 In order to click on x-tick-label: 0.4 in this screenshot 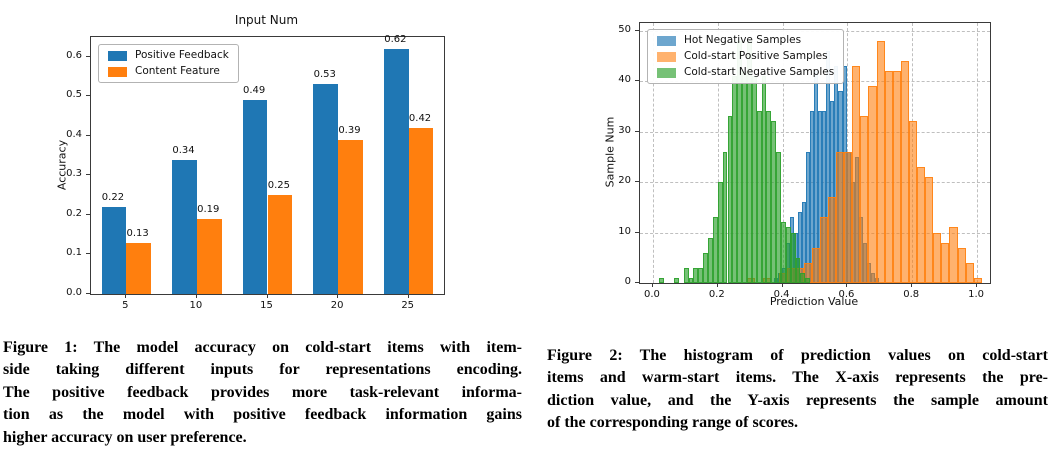, I will do `click(781, 294)`.